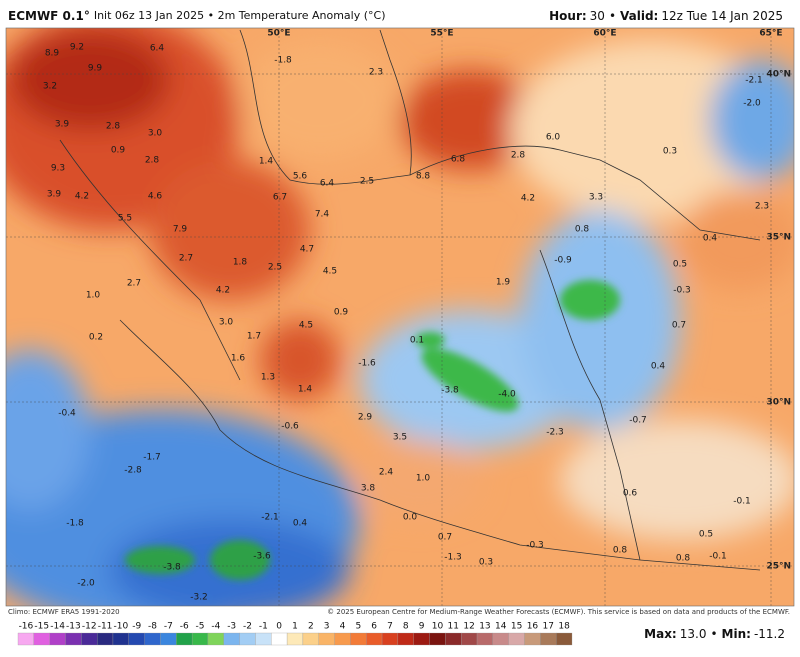 The height and width of the screenshot is (657, 800). I want to click on lat-label: 30°N, so click(778, 403).